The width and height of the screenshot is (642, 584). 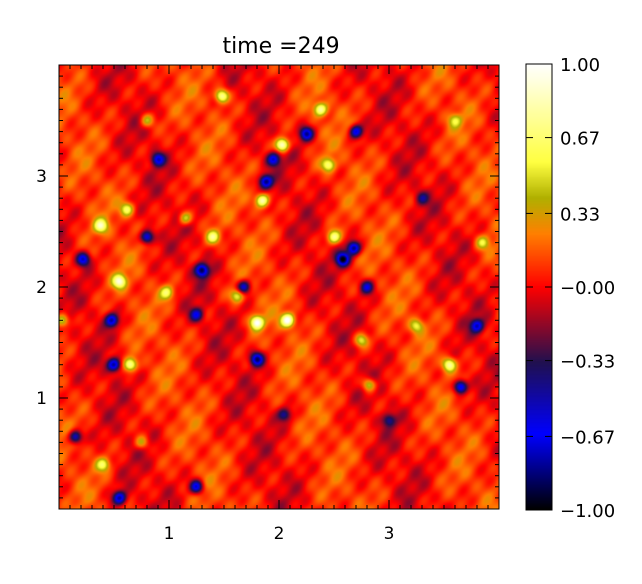 What do you see at coordinates (279, 534) in the screenshot?
I see `x-tick-label: 2` at bounding box center [279, 534].